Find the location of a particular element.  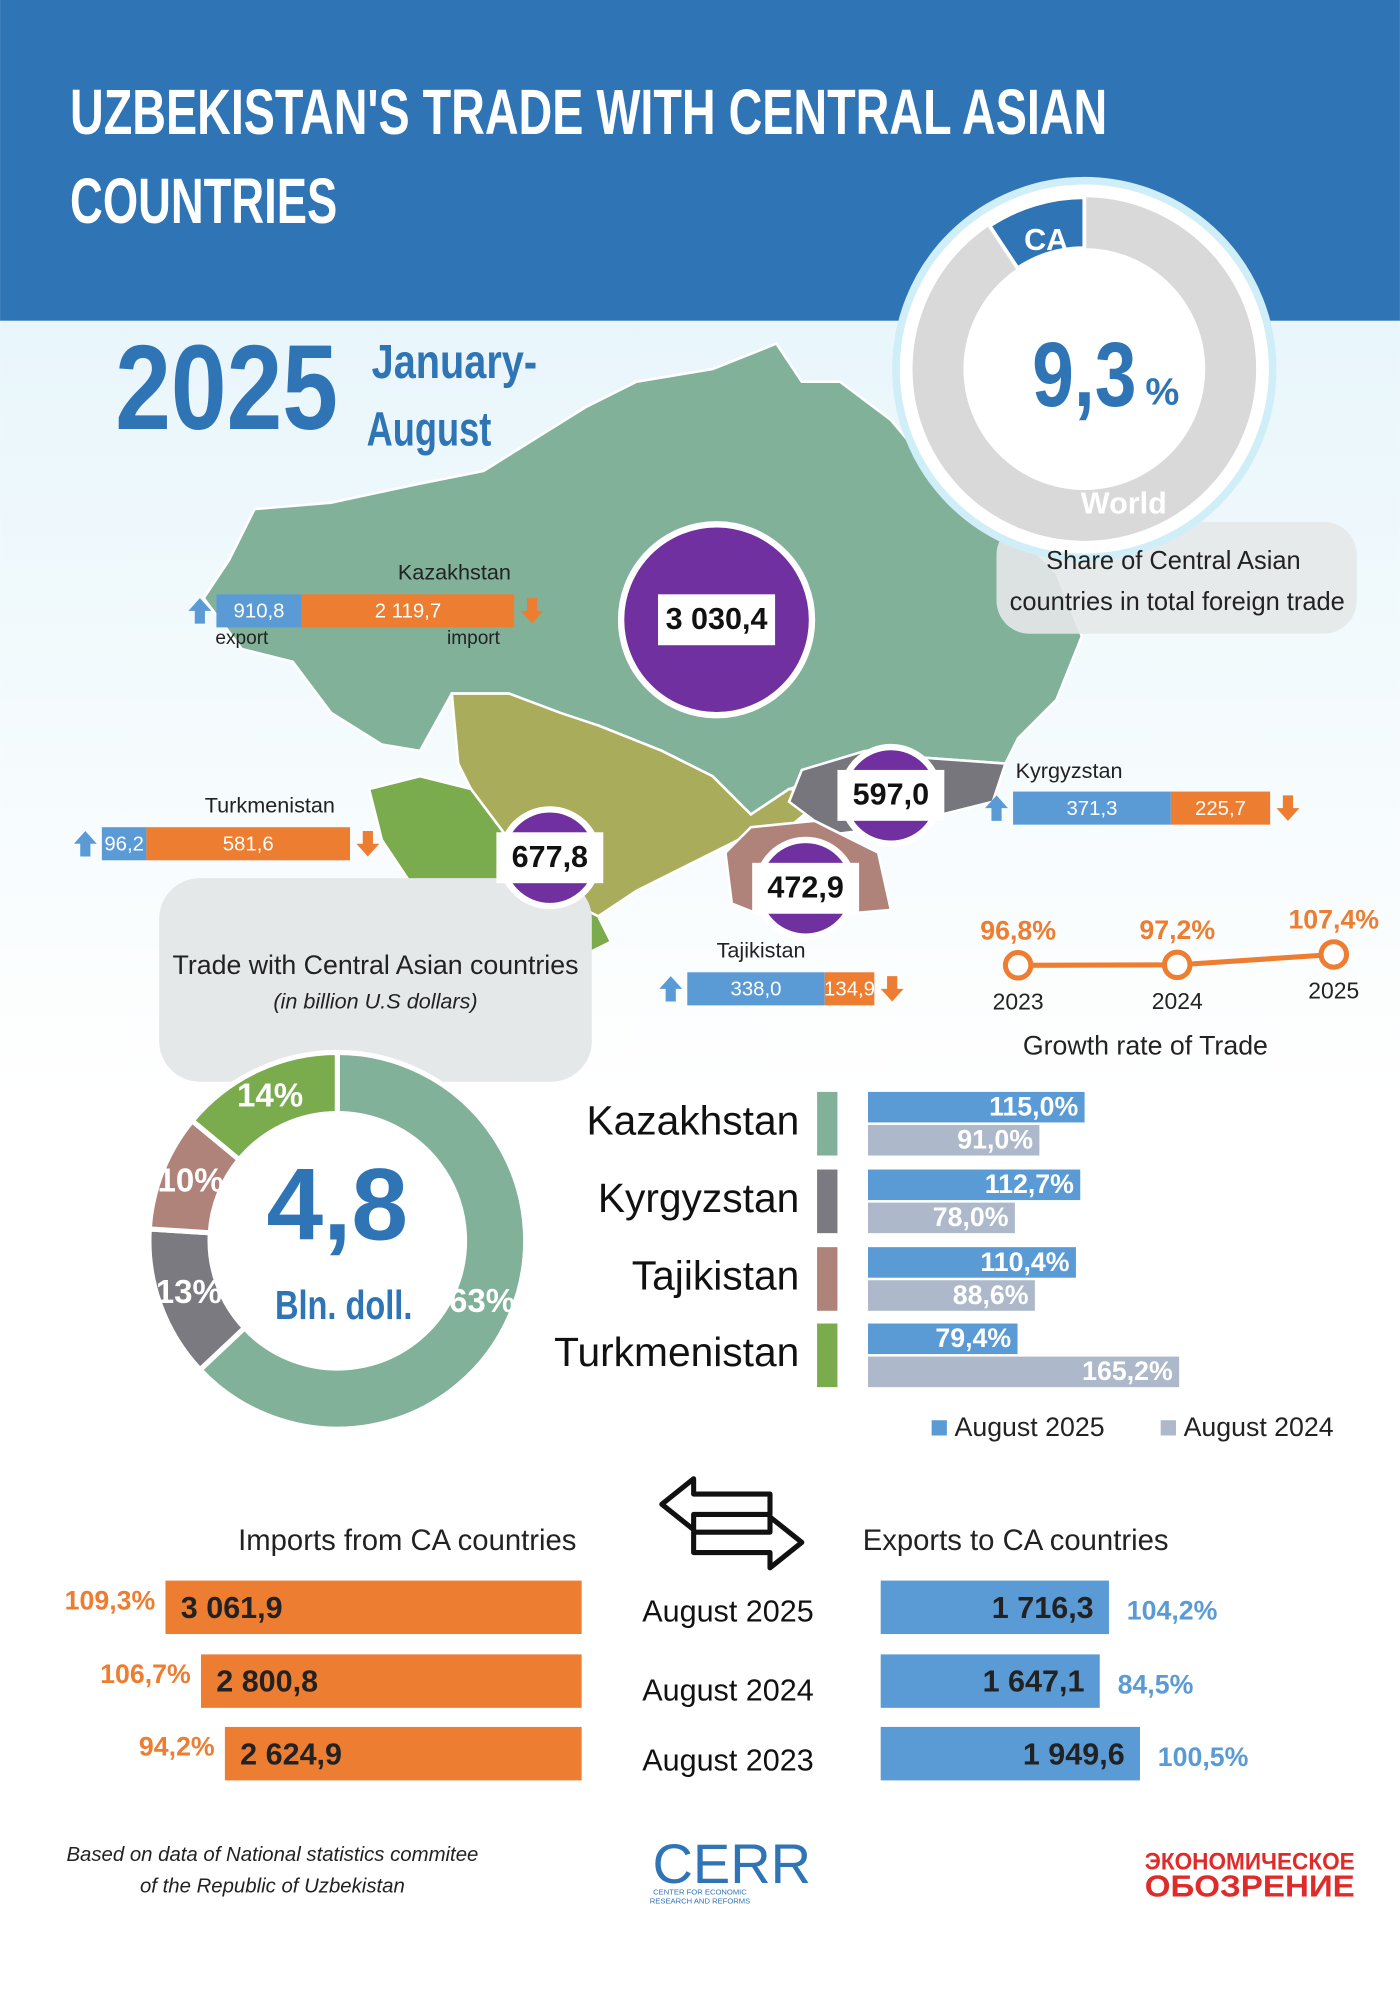

import-value: 581,6 is located at coordinates (248, 844).